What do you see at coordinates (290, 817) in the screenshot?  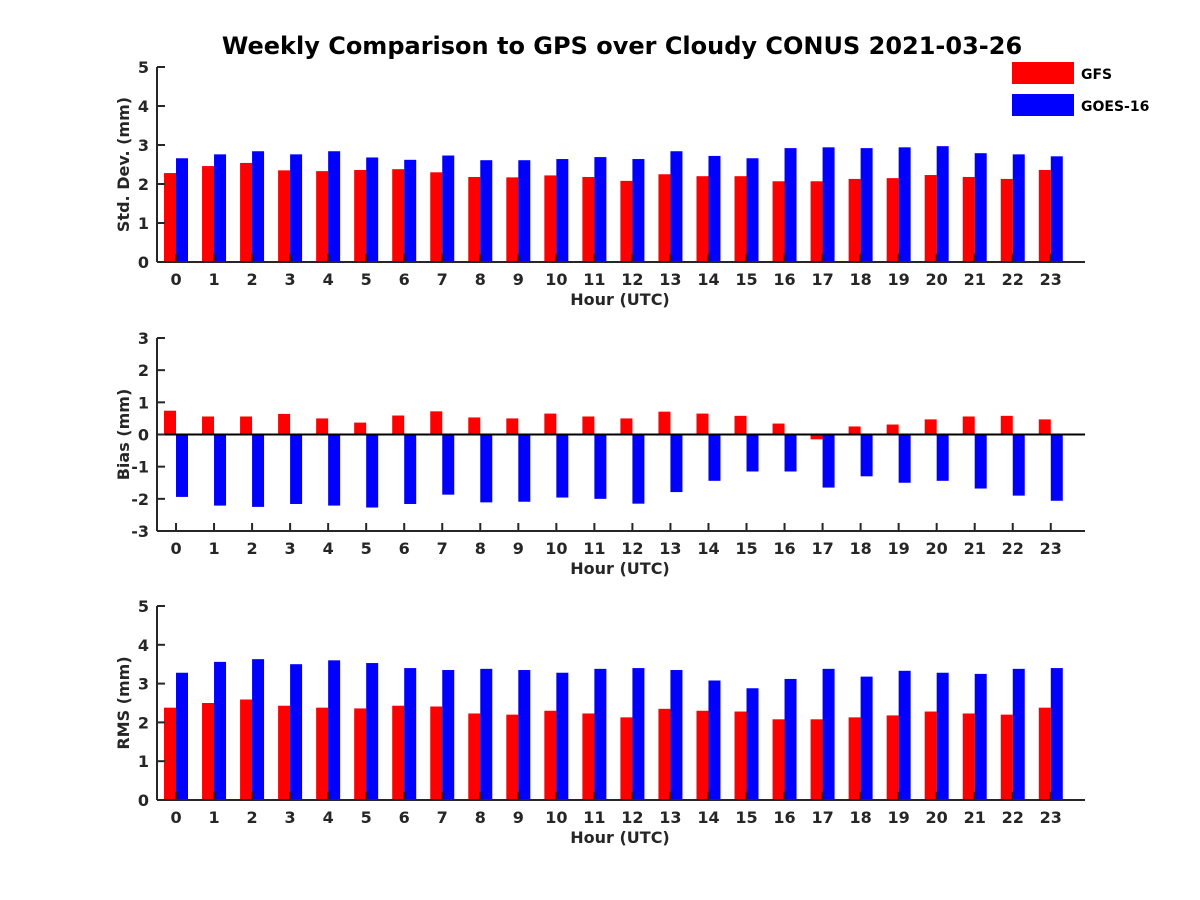 I see `x-tick-label: 3` at bounding box center [290, 817].